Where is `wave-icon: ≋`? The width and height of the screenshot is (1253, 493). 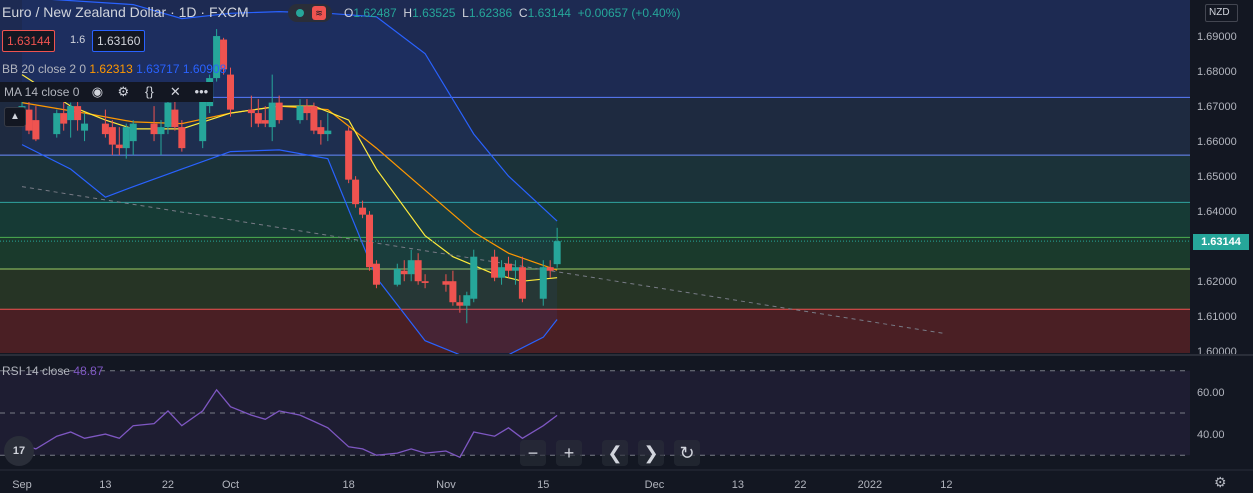
wave-icon: ≋ is located at coordinates (319, 13).